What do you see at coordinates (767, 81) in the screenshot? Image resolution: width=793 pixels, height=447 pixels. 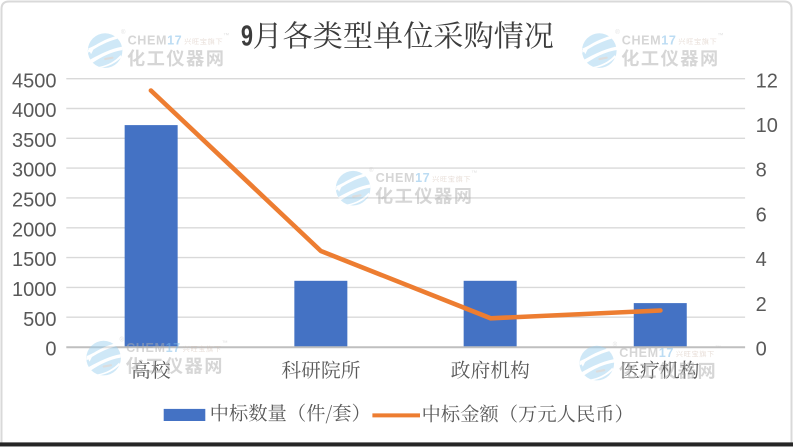 I see `svg-text: 12` at bounding box center [767, 81].